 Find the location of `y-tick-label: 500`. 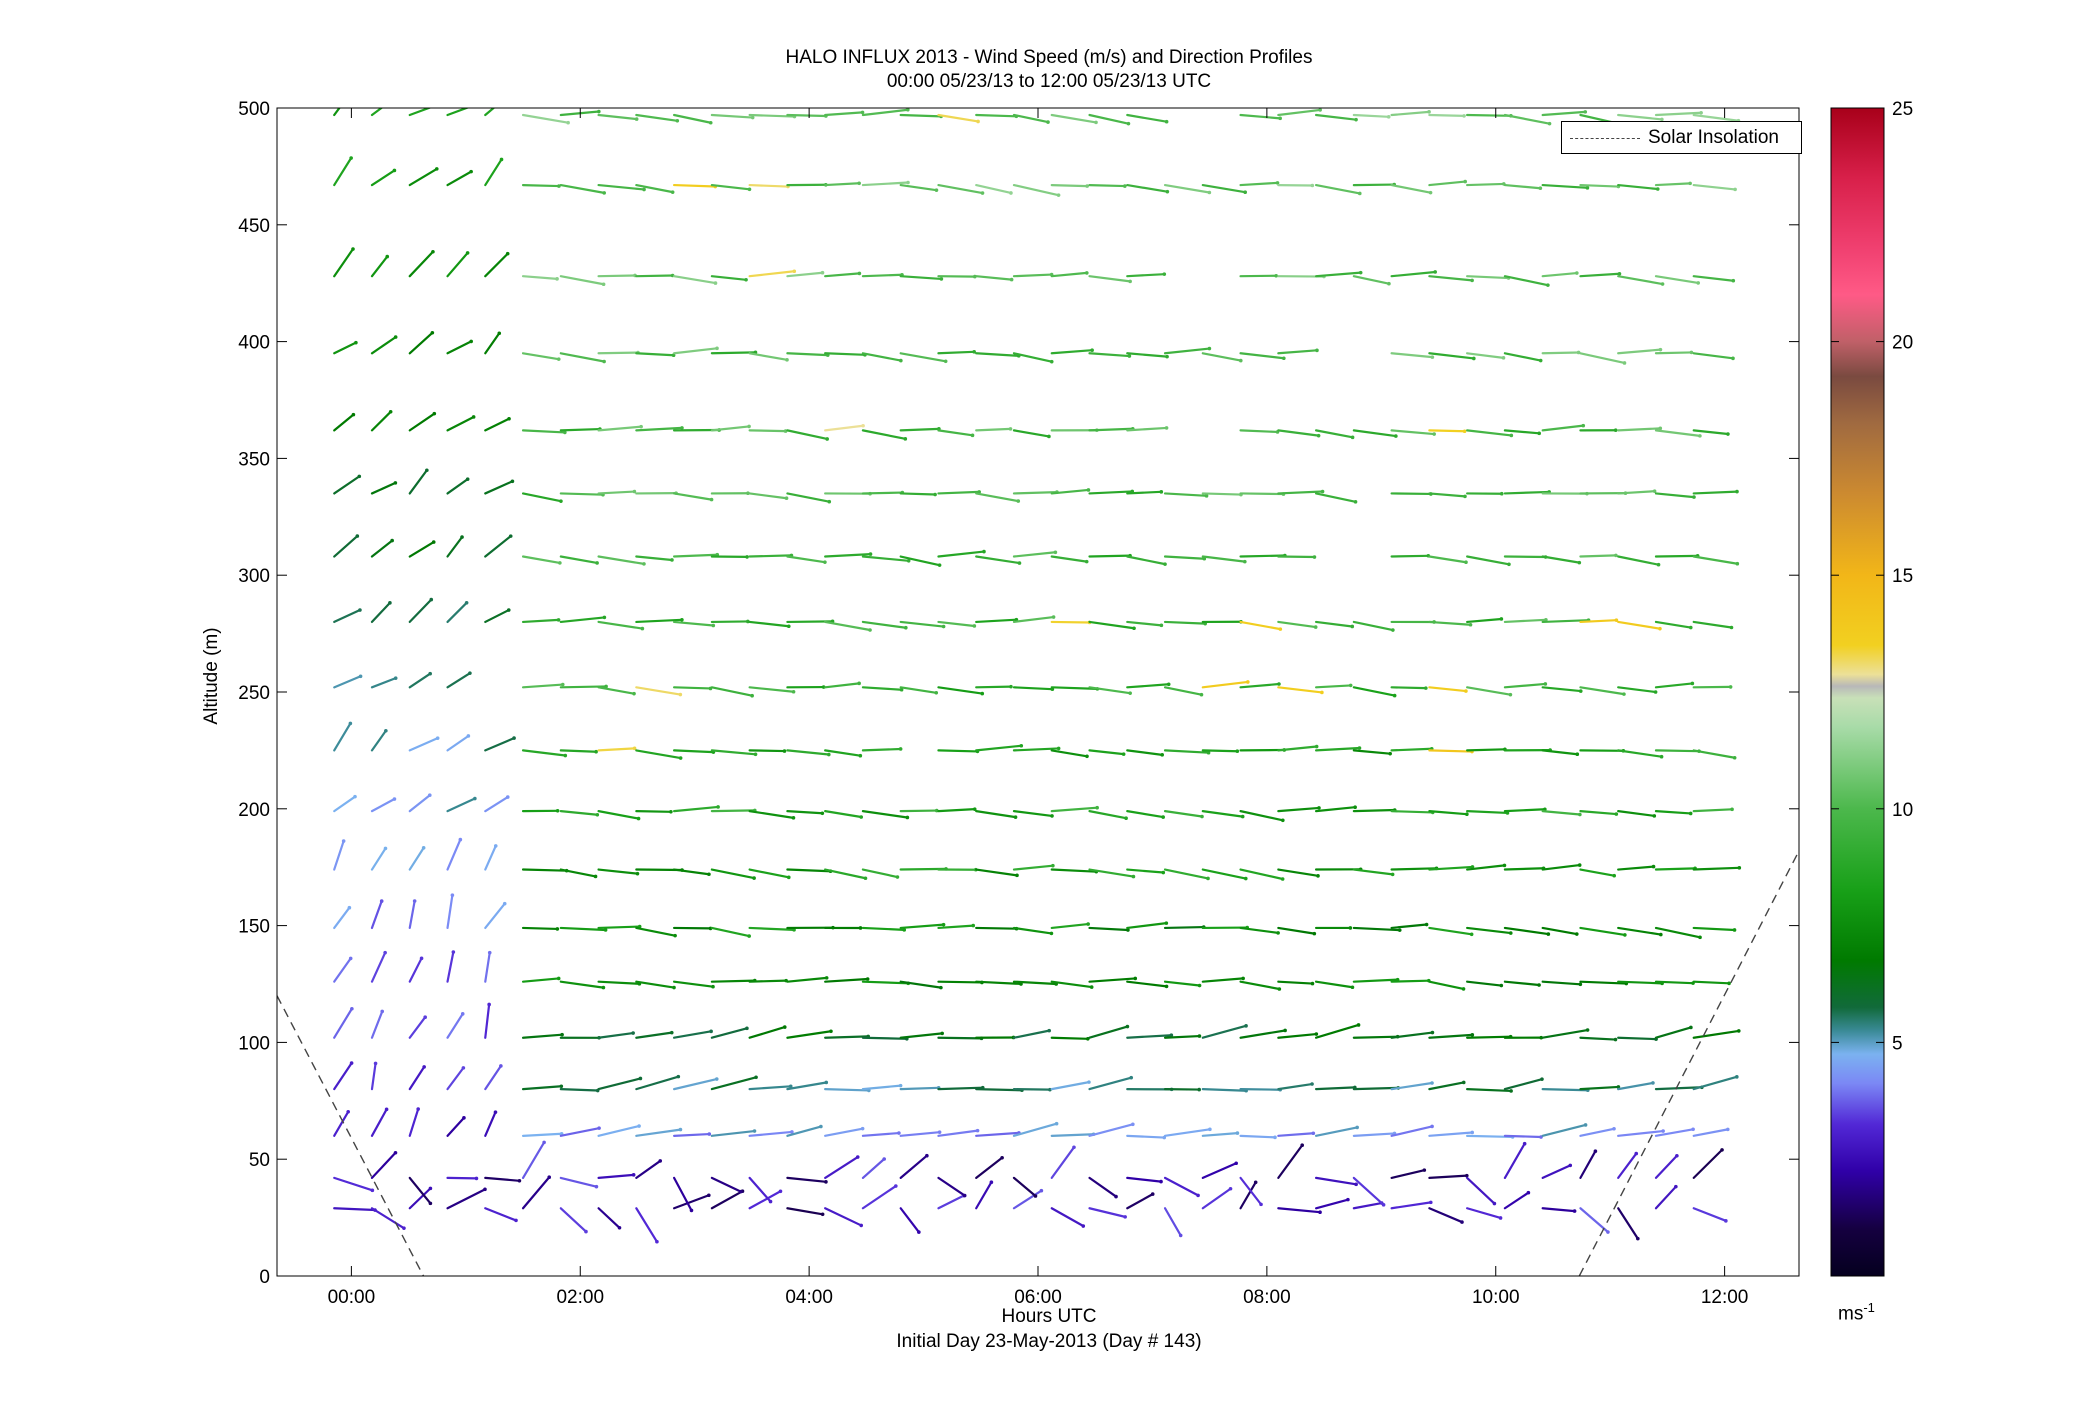

y-tick-label: 500 is located at coordinates (254, 109).